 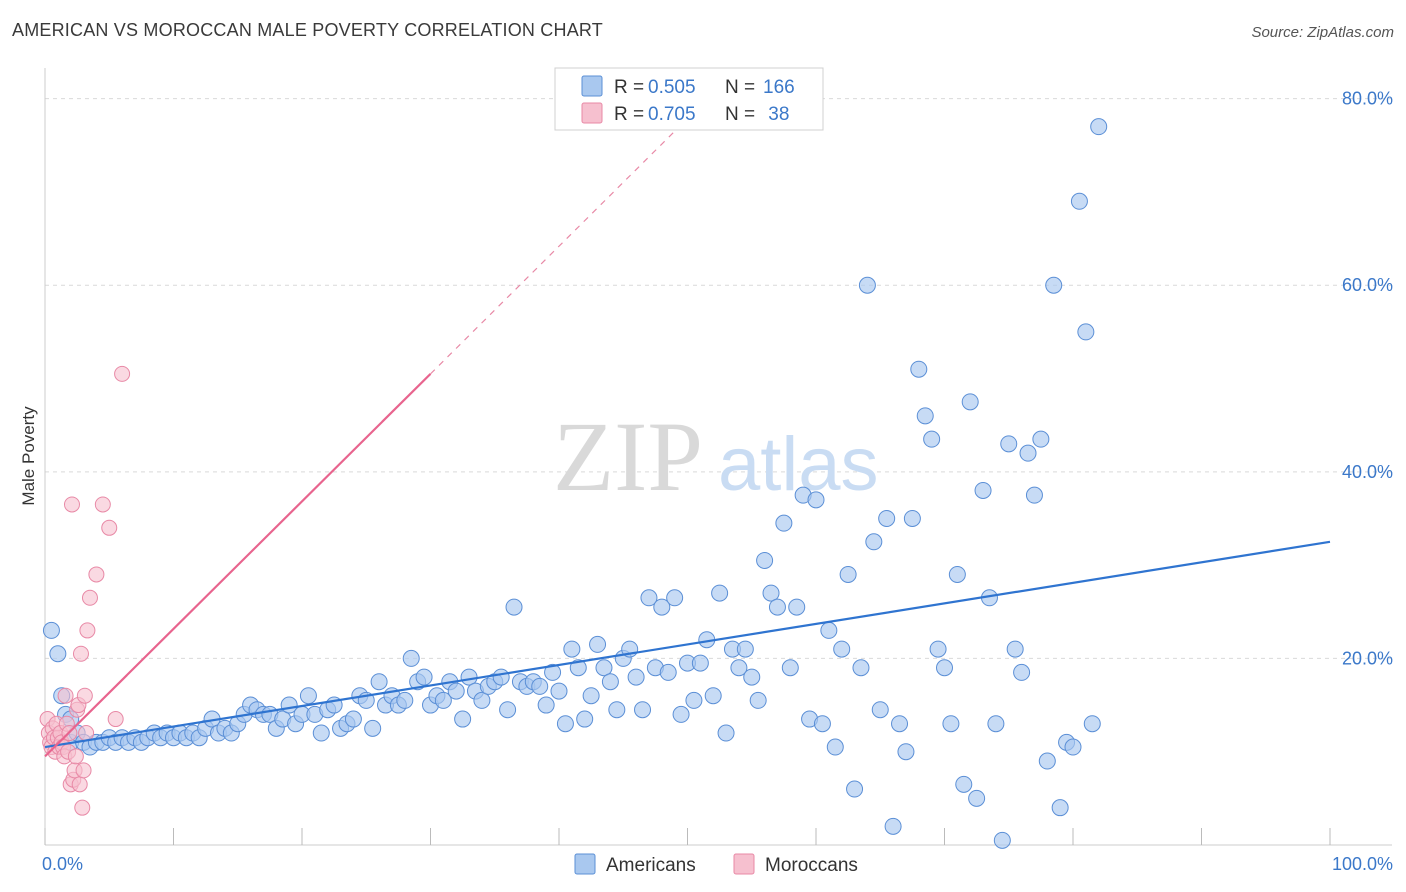 What do you see at coordinates (1367, 99) in the screenshot?
I see `y-tick-label: 80.0%` at bounding box center [1367, 99].